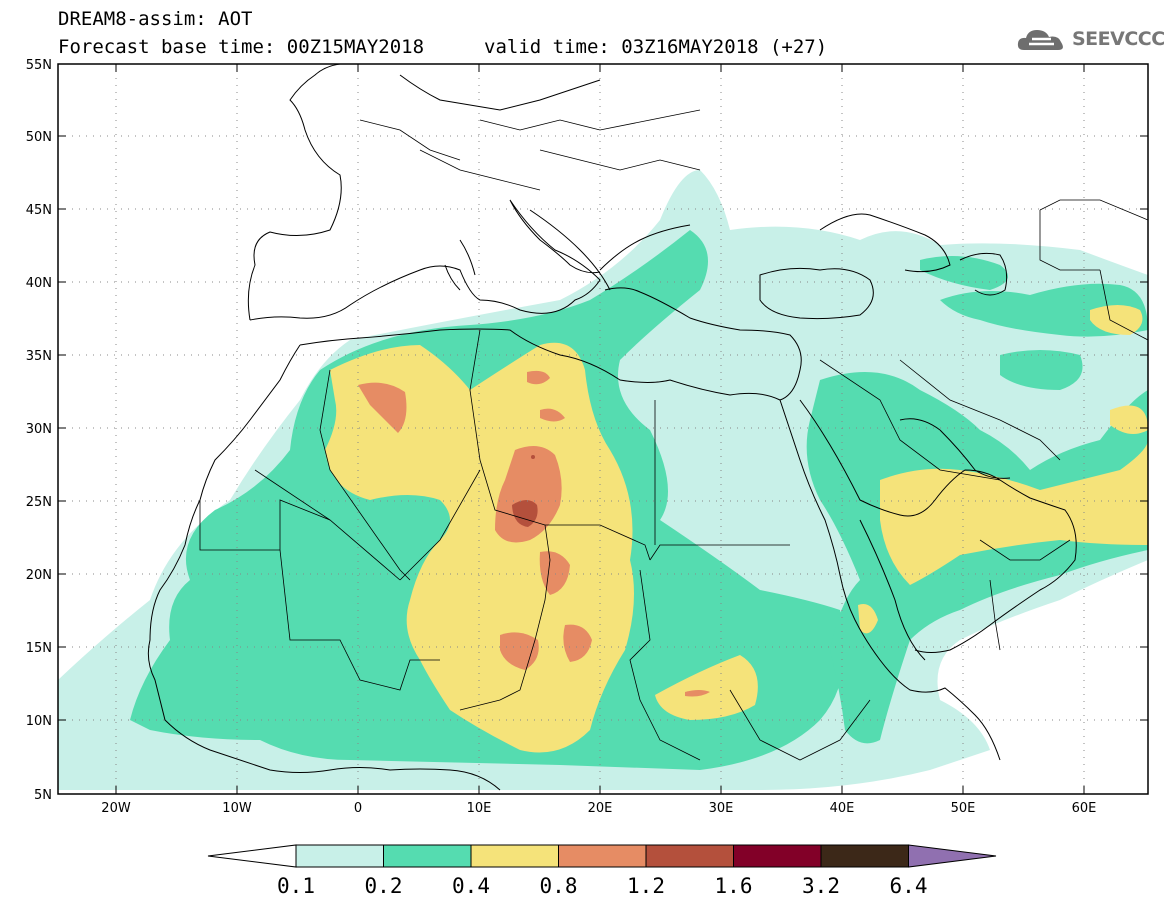  I want to click on lon-label: 20E, so click(600, 808).